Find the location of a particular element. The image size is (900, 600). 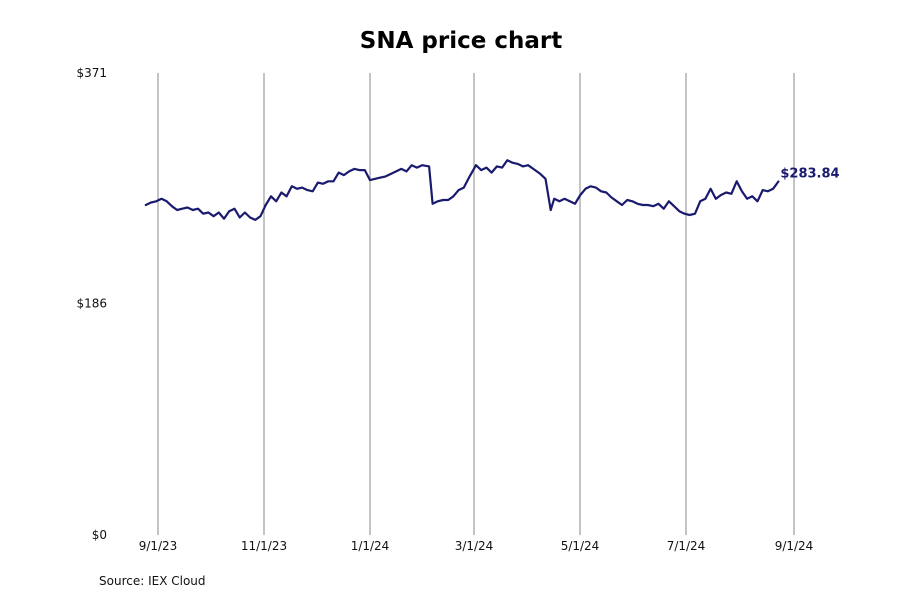

last-price-label: $283.84 is located at coordinates (809, 174).